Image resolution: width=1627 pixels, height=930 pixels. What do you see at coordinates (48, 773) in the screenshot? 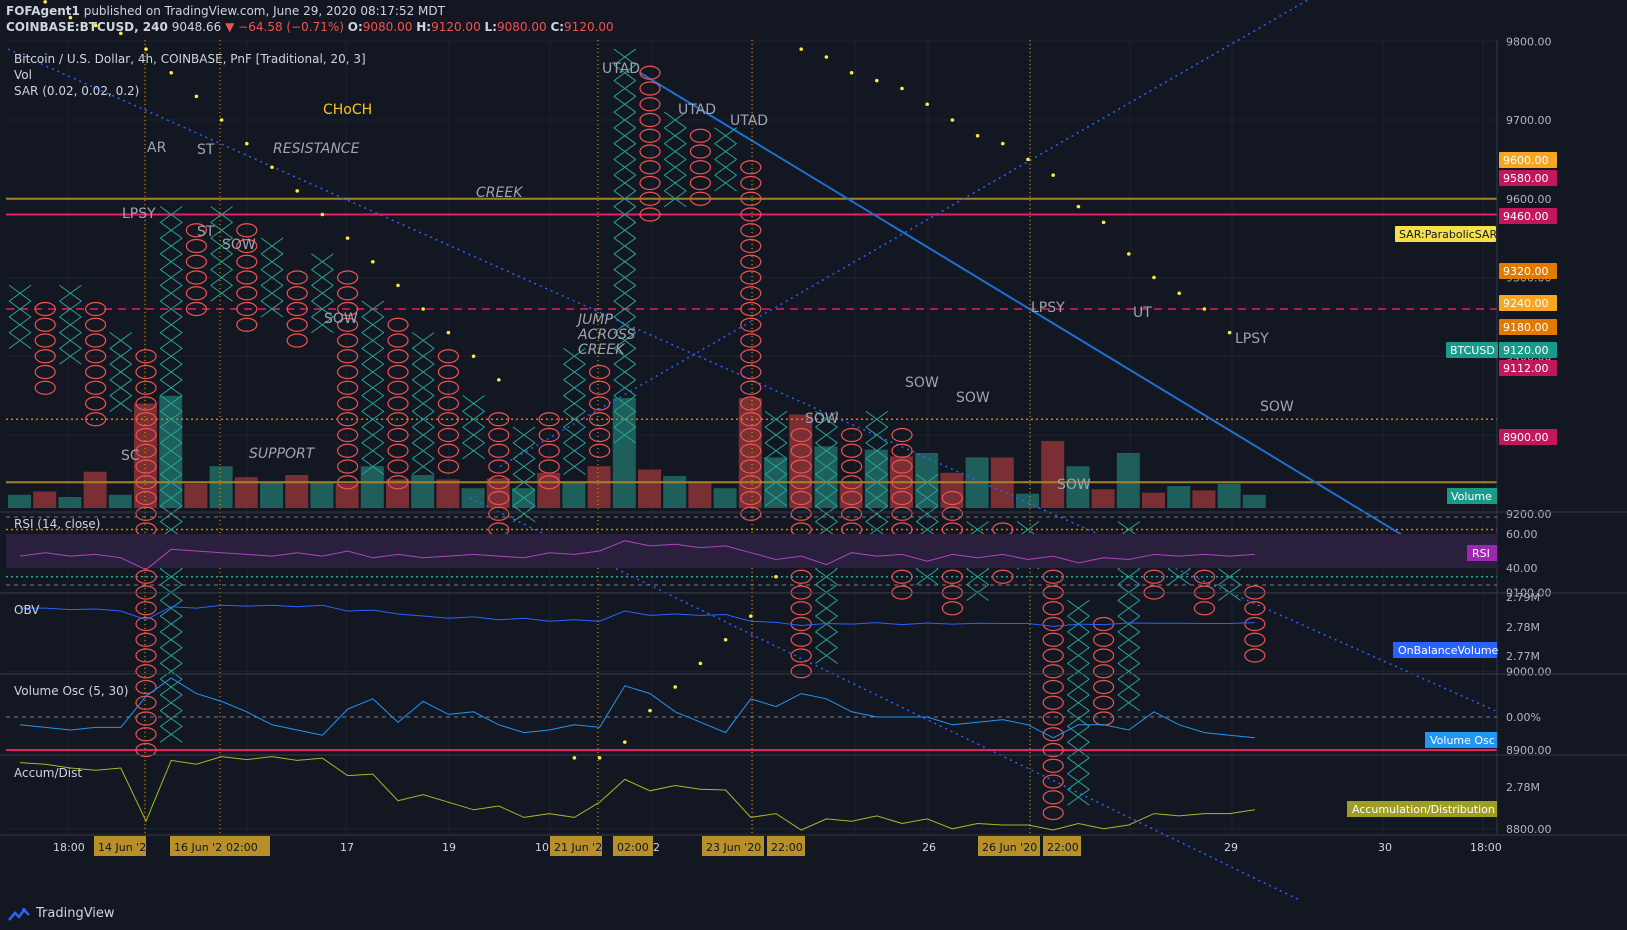
I see `ad-title: Accum/Dist` at bounding box center [48, 773].